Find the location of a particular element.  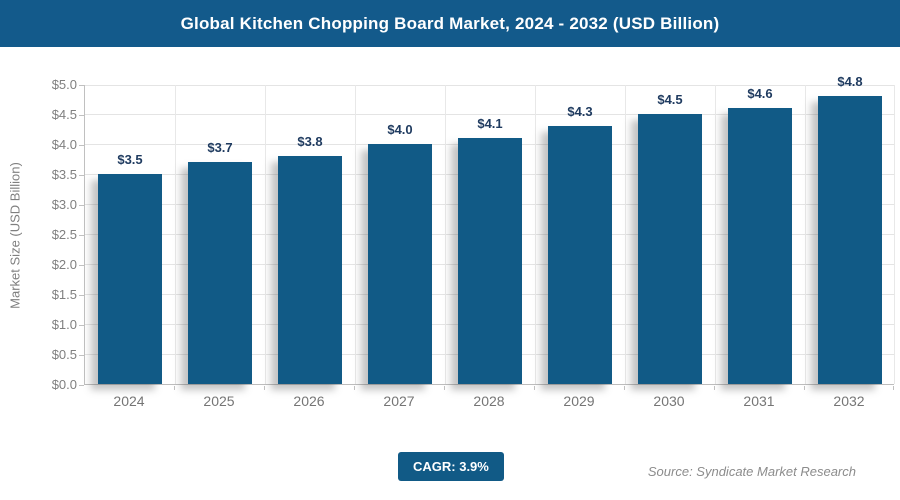

y-tick-label: $4.0 is located at coordinates (64, 144).